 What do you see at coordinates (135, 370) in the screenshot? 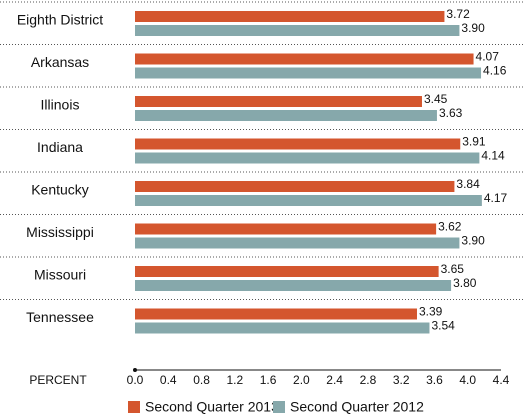
I see `axis-origin` at bounding box center [135, 370].